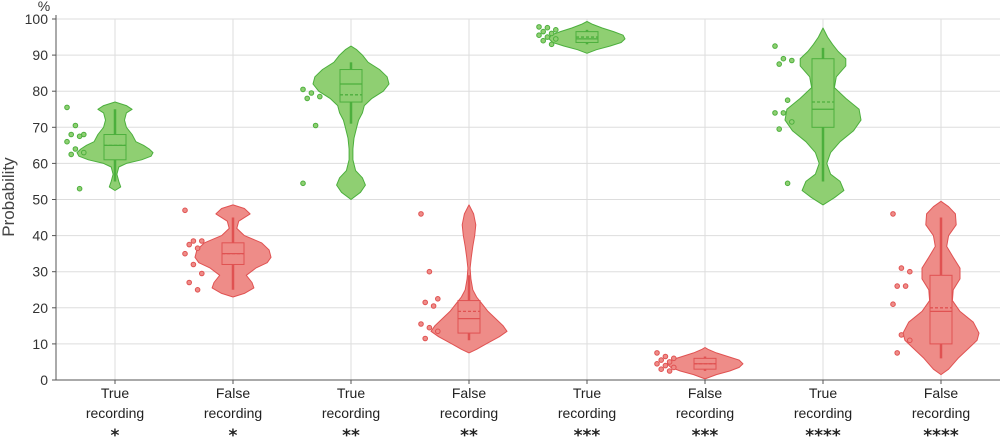  I want to click on y-axis-title: Probability, so click(9, 197).